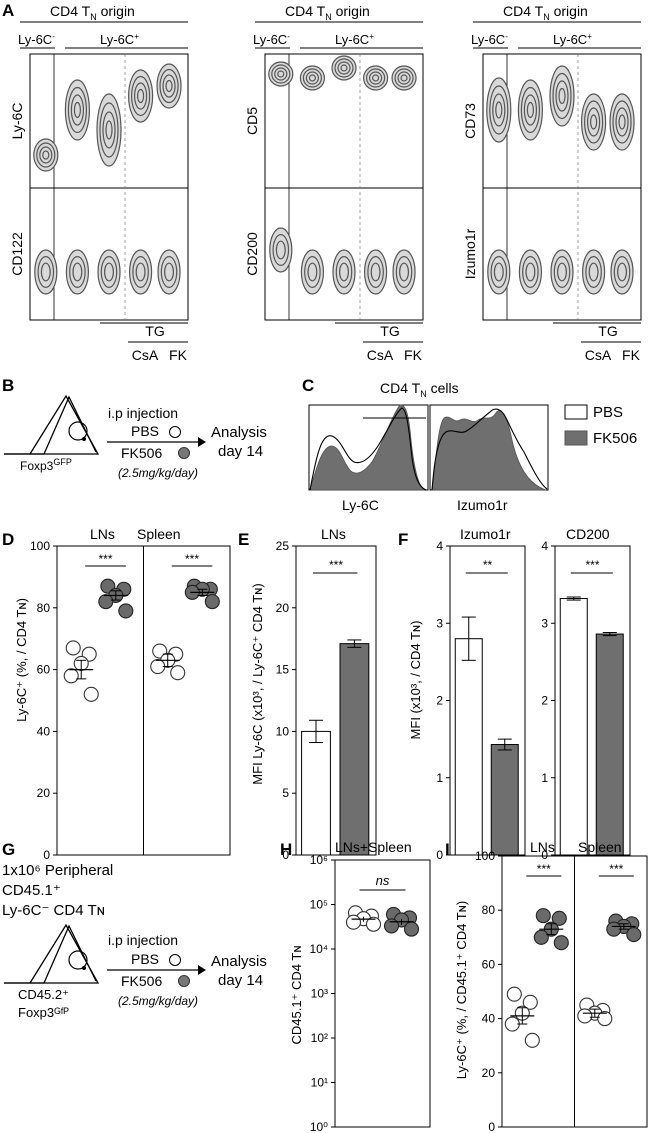 This screenshot has height=1133, width=650. I want to click on pbs-label: PBS, so click(145, 431).